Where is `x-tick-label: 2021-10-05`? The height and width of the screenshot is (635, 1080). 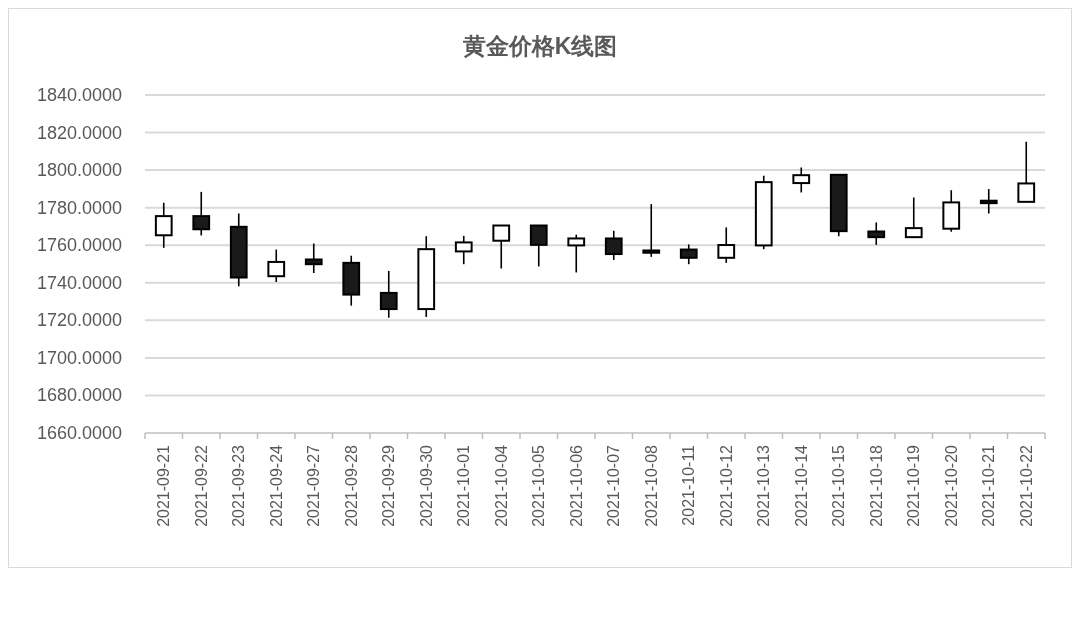 x-tick-label: 2021-10-05 is located at coordinates (539, 486).